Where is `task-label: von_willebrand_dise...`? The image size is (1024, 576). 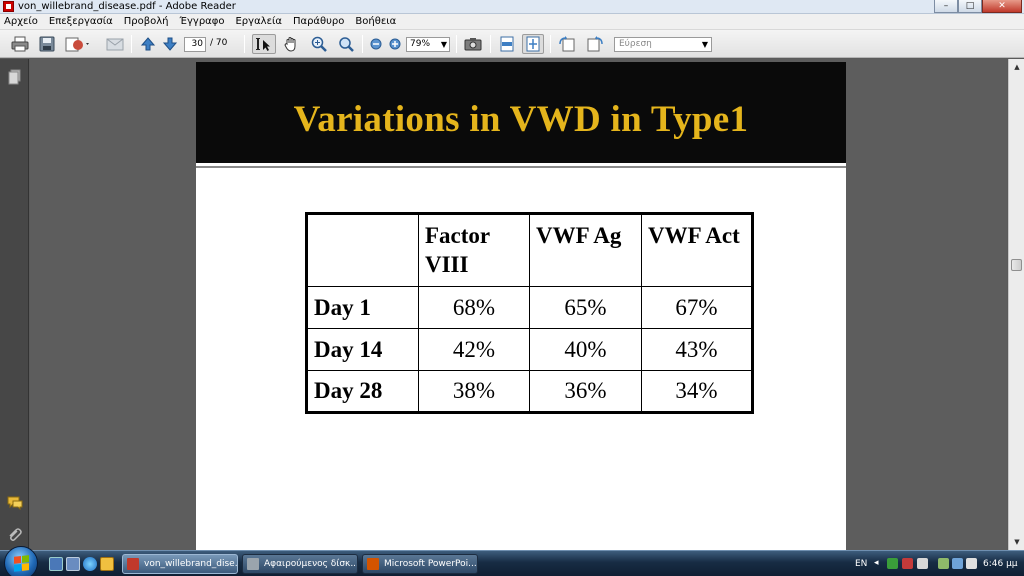
task-label: von_willebrand_dise... is located at coordinates (191, 564).